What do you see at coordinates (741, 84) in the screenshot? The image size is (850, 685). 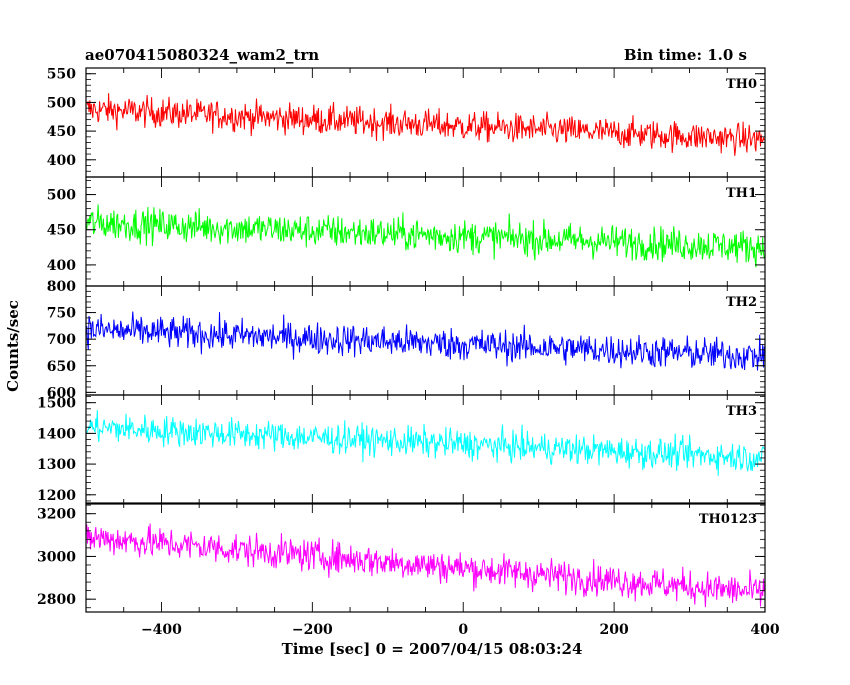 I see `panel-label-th0: TH0` at bounding box center [741, 84].